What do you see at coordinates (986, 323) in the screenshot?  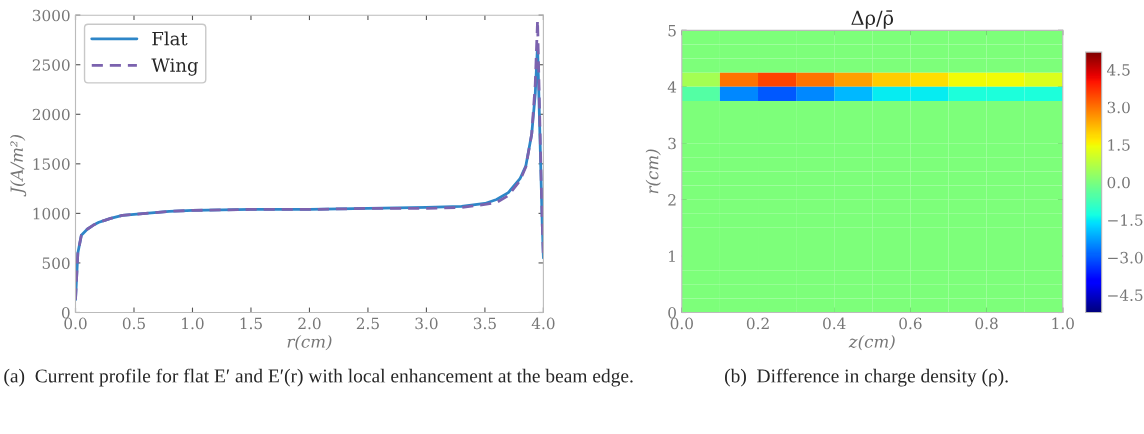 I see `x-tick-label: 0.8` at bounding box center [986, 323].